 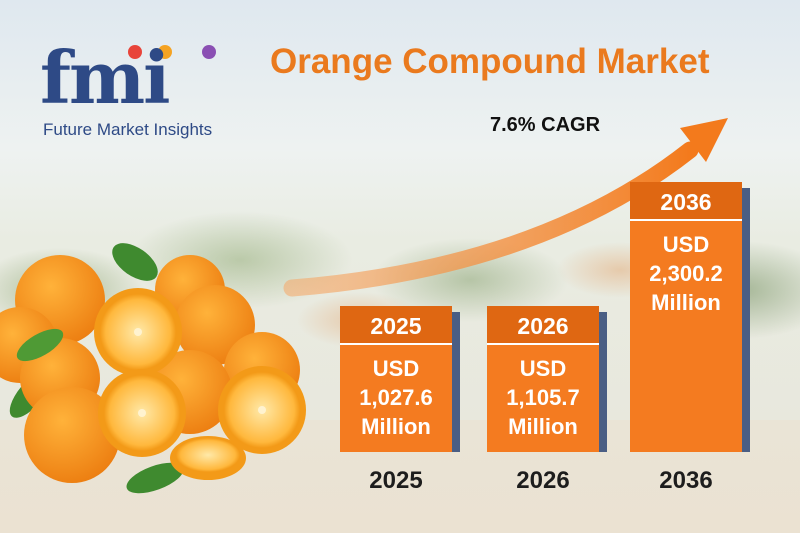 What do you see at coordinates (543, 368) in the screenshot?
I see `bar-value-label-2026-0: USD` at bounding box center [543, 368].